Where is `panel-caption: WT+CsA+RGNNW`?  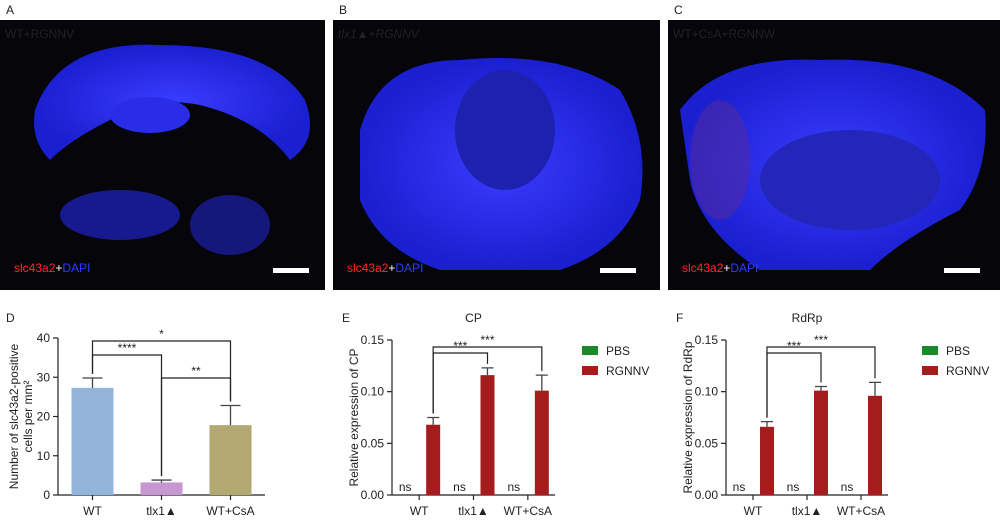
panel-caption: WT+CsA+RGNNW is located at coordinates (724, 34).